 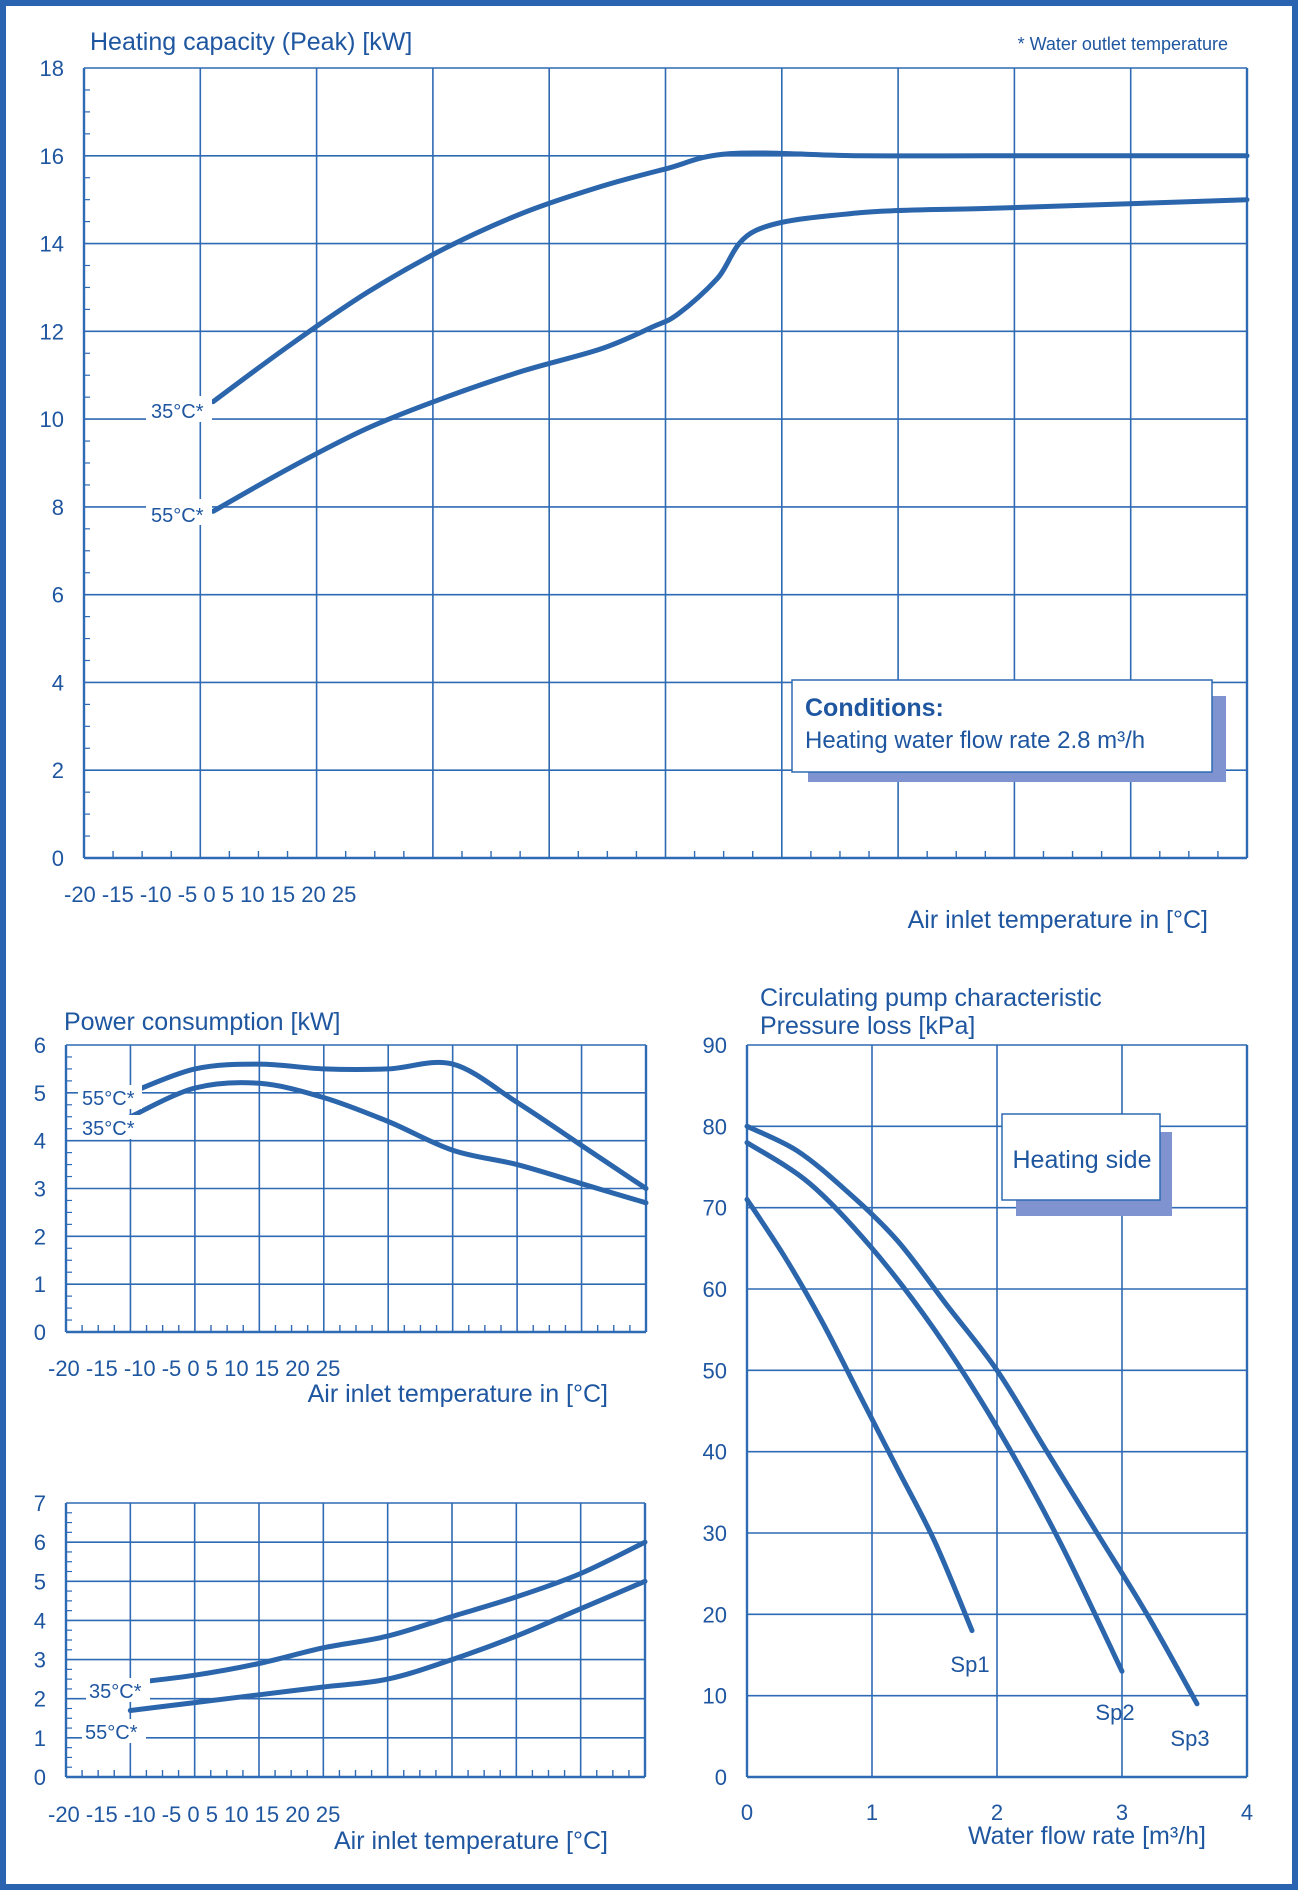 I want to click on heating-y-tick-label: 14, so click(x=52, y=244).